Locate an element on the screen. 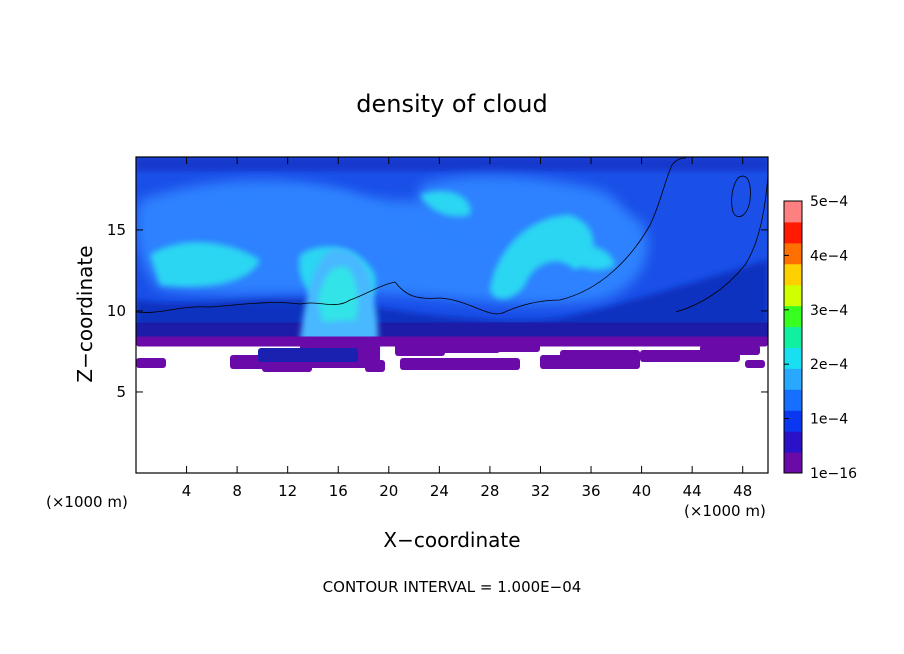 The image size is (904, 654). x-tick-label: 48 is located at coordinates (742, 491).